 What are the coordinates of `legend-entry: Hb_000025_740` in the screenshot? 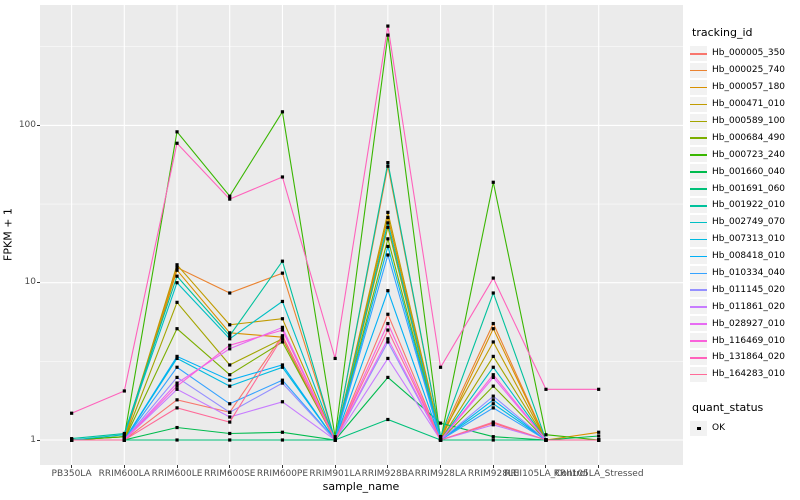 It's located at (744, 70).